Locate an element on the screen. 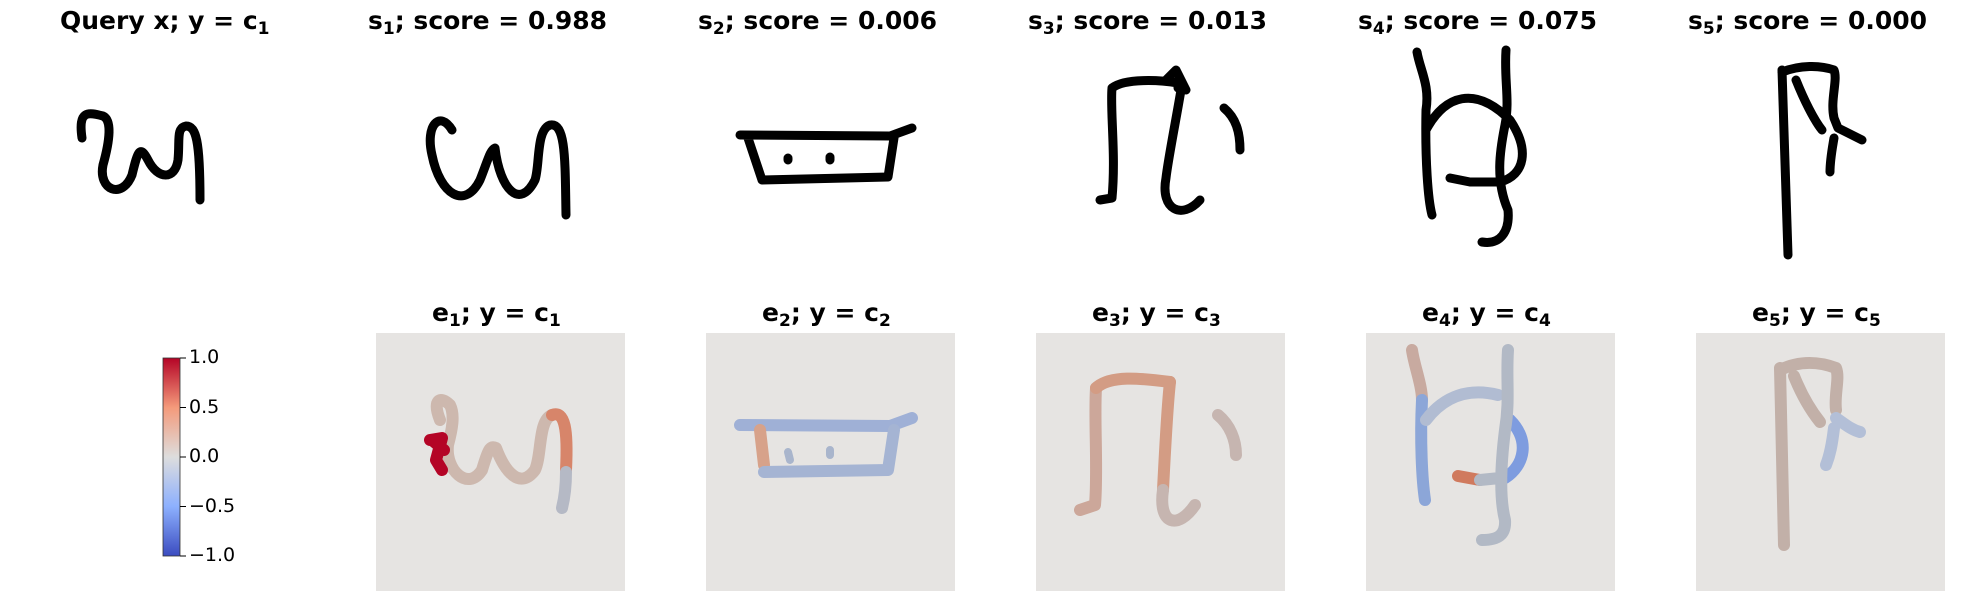  explanation-title-1: e1; y = c1 is located at coordinates (496, 314).